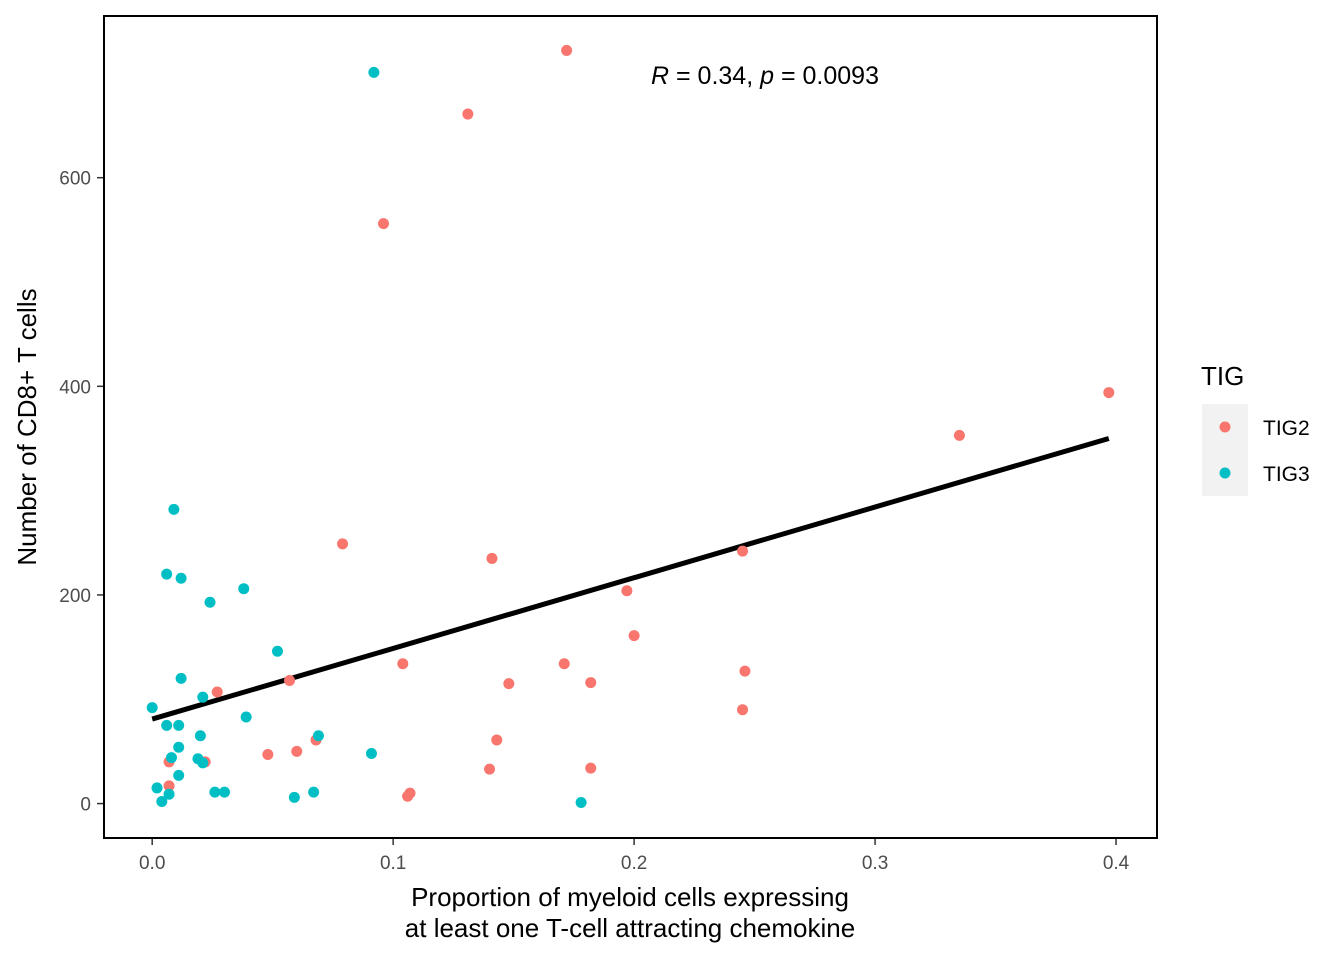 Image resolution: width=1344 pixels, height=960 pixels. Describe the element at coordinates (75, 179) in the screenshot. I see `y-tick-label: 600` at that location.